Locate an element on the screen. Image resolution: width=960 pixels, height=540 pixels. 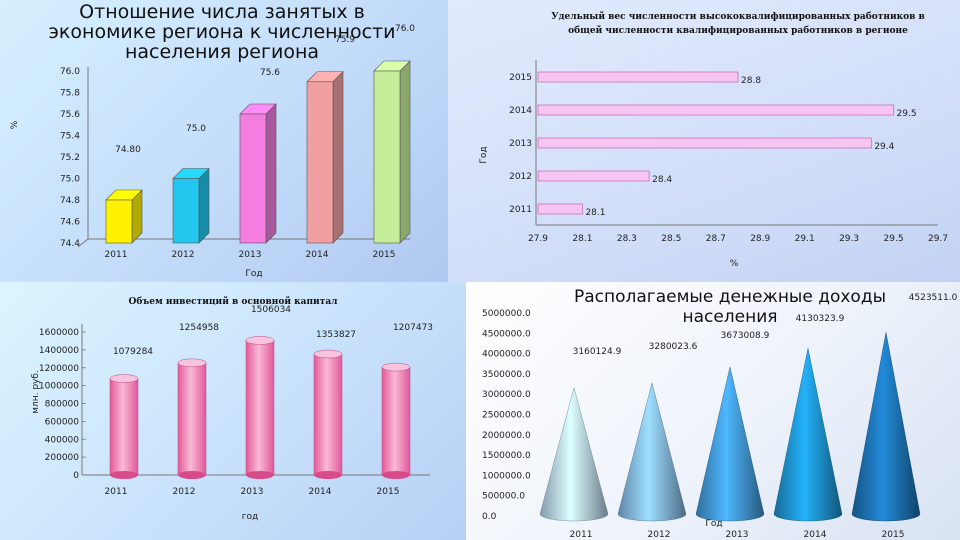
bar-value-label: 29.5 is located at coordinates (907, 114).